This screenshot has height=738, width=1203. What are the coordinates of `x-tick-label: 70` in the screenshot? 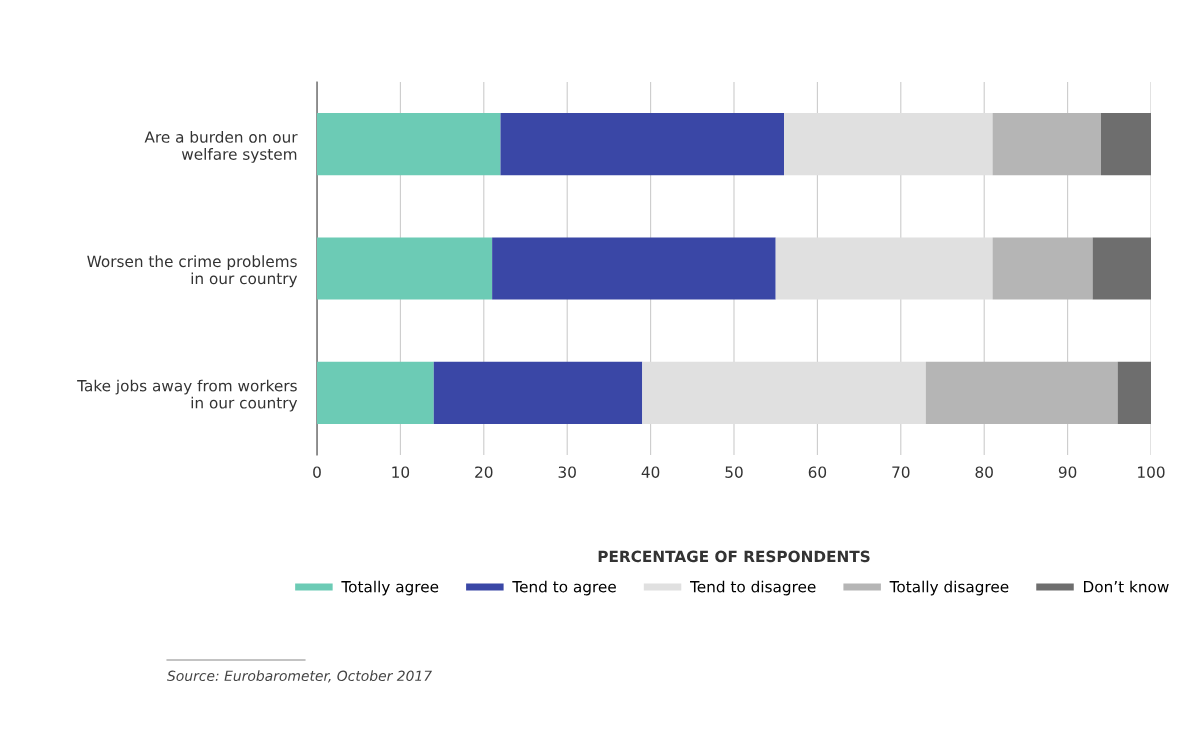 It's located at (901, 472).